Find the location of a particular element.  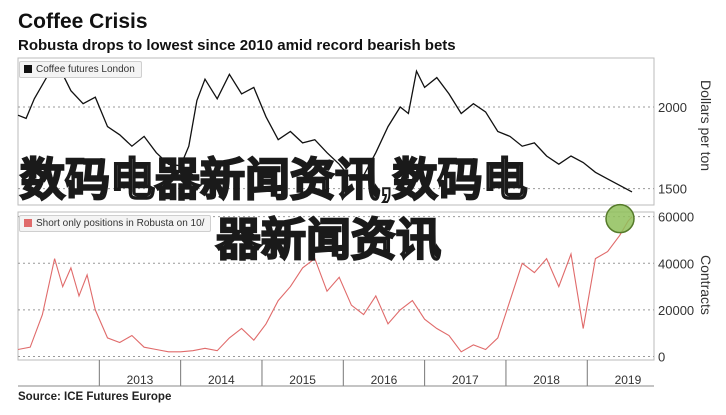

legend-price: Coffee futures London is located at coordinates (80, 69).